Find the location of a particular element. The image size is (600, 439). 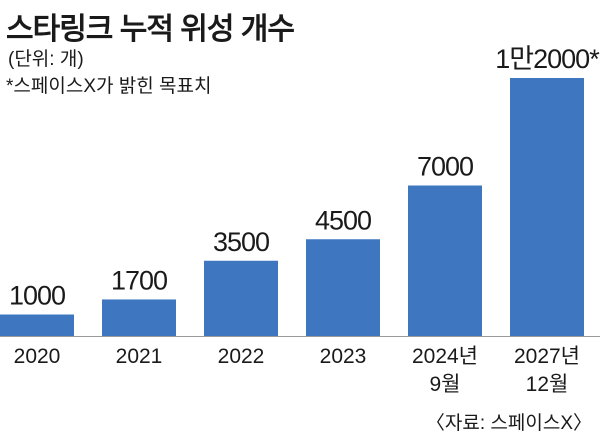

data-label-1: 1700 is located at coordinates (139, 280).